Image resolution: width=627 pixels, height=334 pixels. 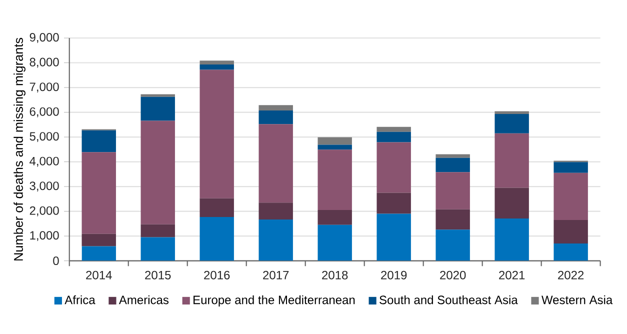 What do you see at coordinates (274, 300) in the screenshot?
I see `legend-label: Europe and the Mediterranean` at bounding box center [274, 300].